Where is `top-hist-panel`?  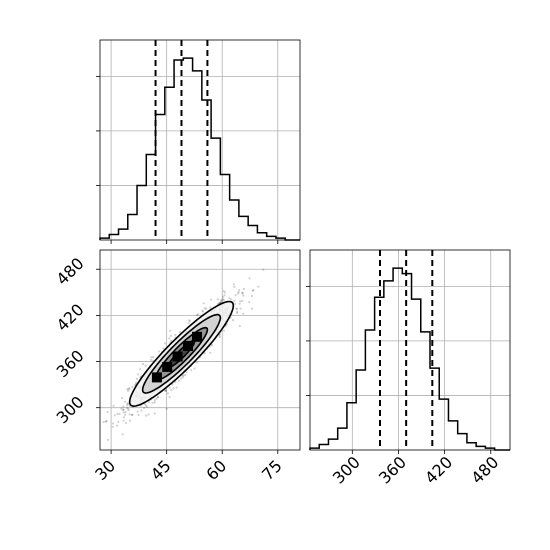 top-hist-panel is located at coordinates (198, 141).